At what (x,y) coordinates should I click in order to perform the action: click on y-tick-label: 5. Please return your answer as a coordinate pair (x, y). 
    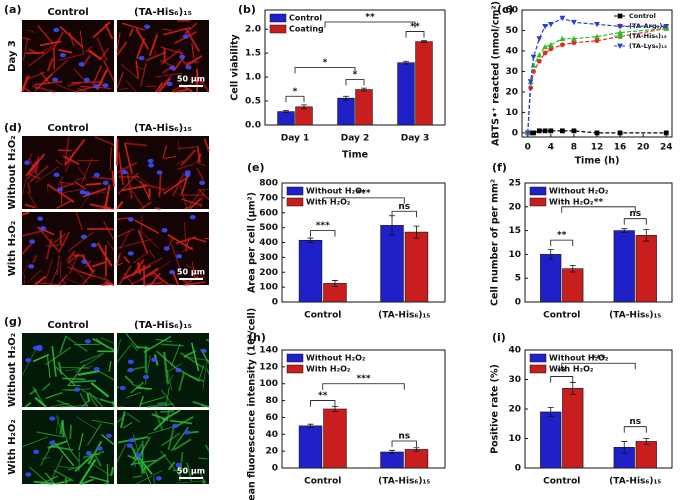
    Looking at the image, I should click on (518, 279).